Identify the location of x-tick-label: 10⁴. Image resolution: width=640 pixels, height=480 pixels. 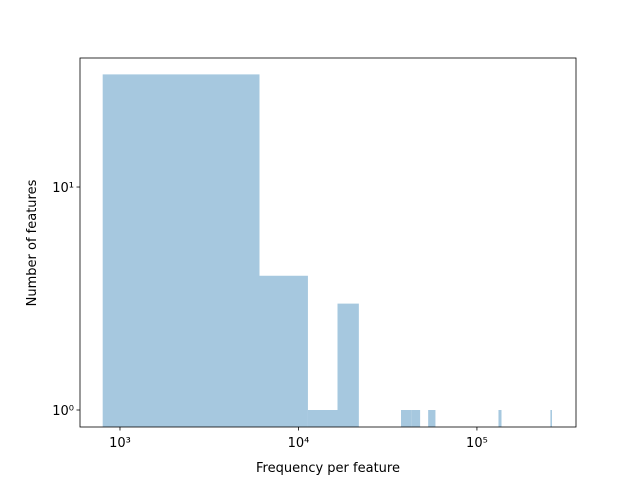
(299, 443).